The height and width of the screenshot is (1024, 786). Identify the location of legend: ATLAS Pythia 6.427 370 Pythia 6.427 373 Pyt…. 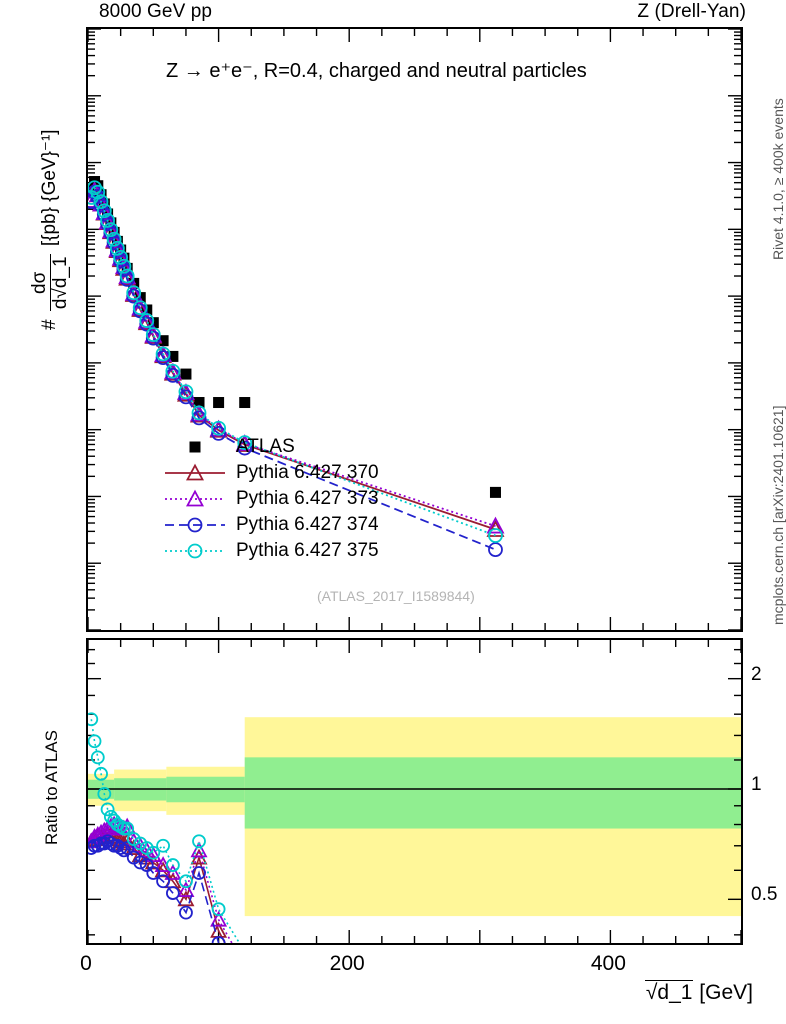
(272, 499).